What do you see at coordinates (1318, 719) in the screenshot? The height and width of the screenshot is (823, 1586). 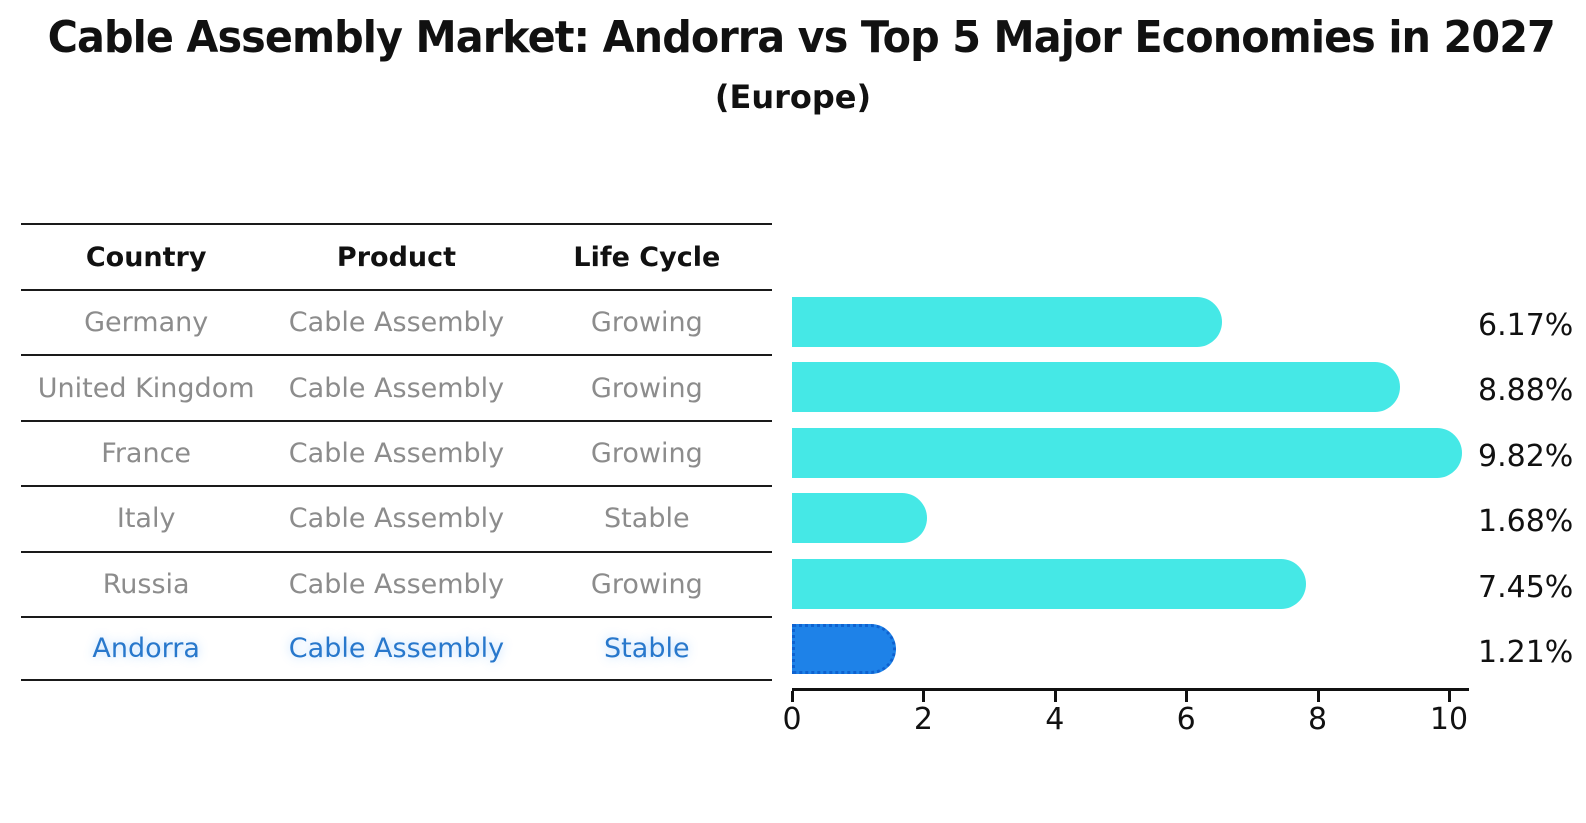 I see `x-tick-label: 8` at bounding box center [1318, 719].